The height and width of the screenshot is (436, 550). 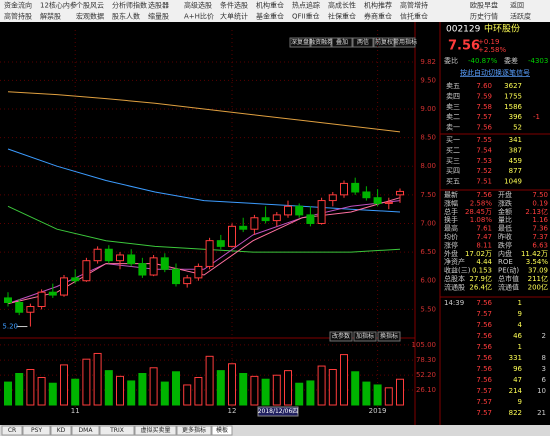 What do you see at coordinates (126, 16) in the screenshot?
I see `menu-item: 股东人数` at bounding box center [126, 16].